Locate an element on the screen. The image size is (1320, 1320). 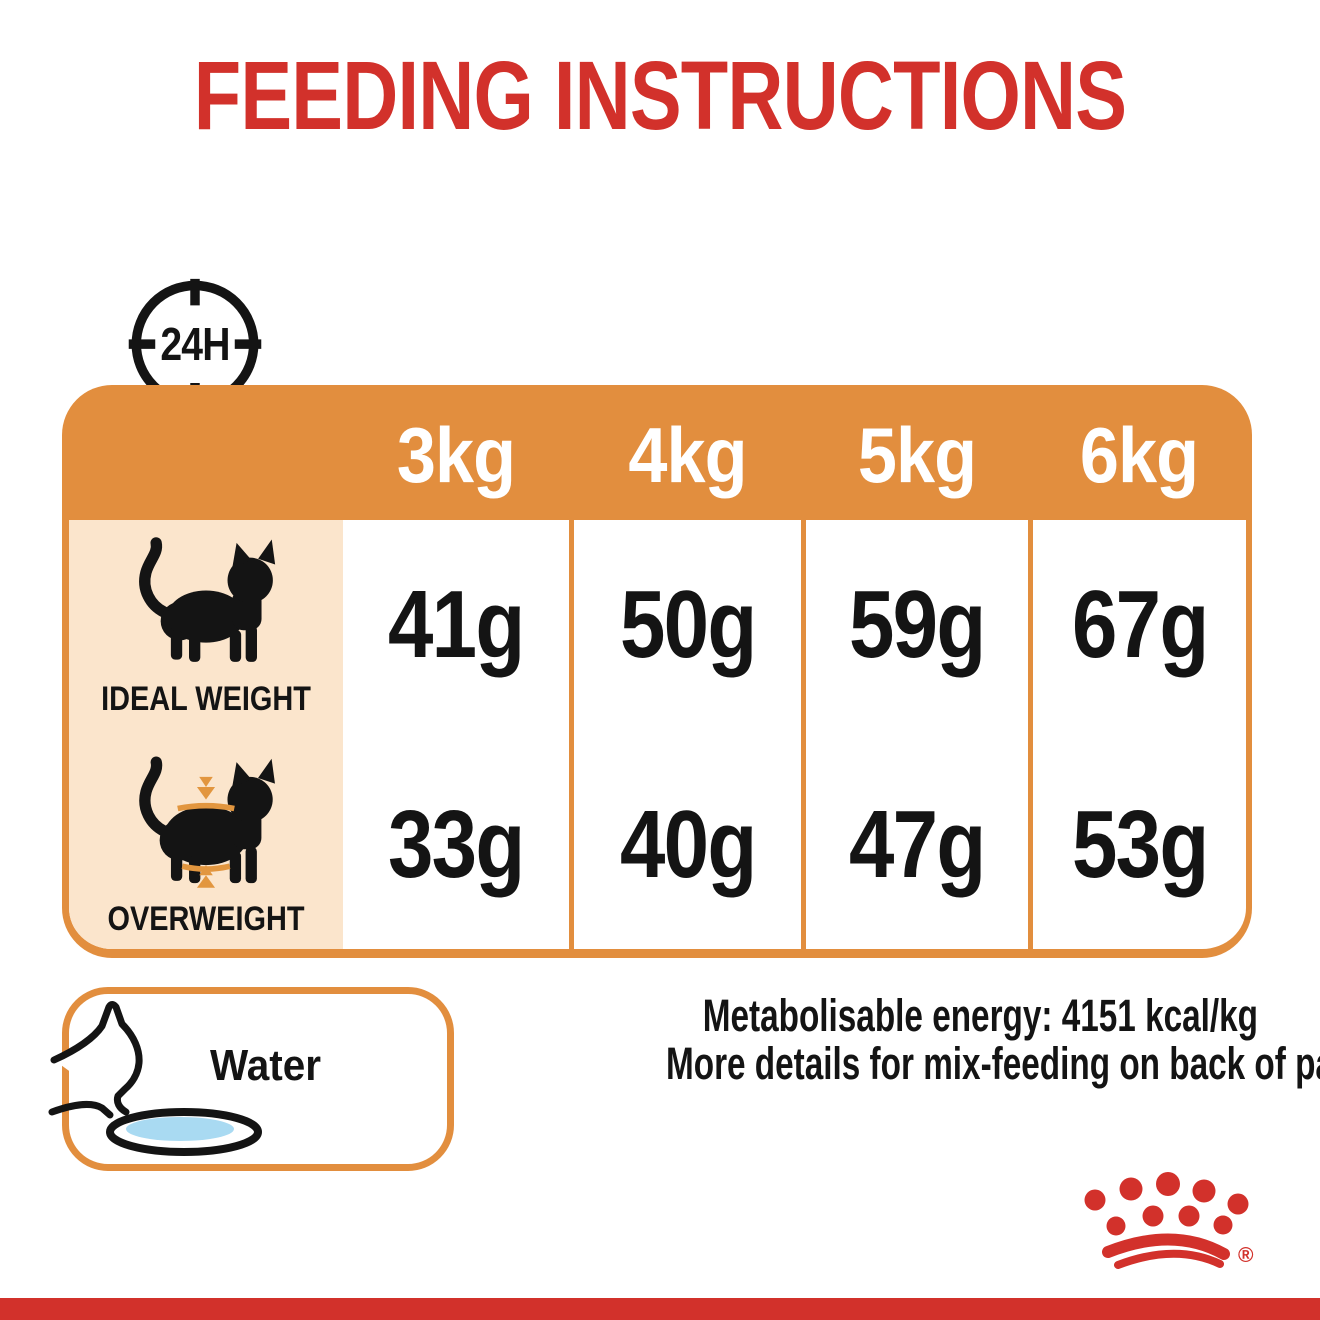
royal-canin-crown-logo is located at coordinates (1166, 1220).